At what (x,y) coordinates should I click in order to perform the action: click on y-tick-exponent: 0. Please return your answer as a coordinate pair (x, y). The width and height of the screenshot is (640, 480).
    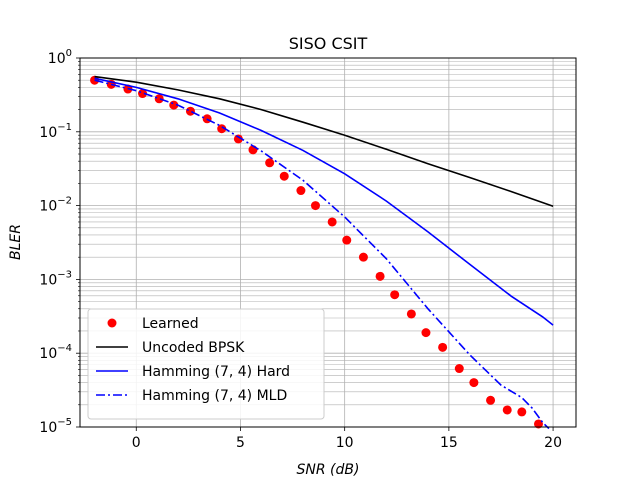
    Looking at the image, I should click on (69, 53).